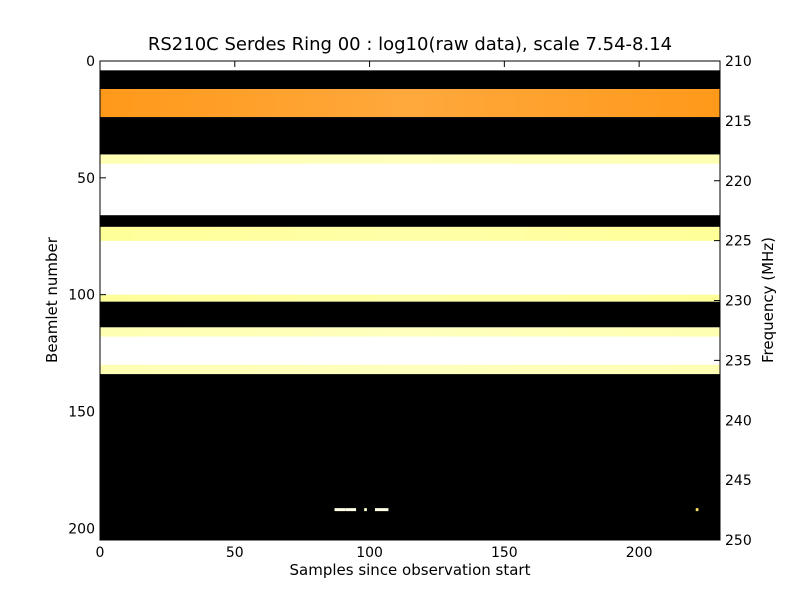 The width and height of the screenshot is (800, 600). Describe the element at coordinates (235, 553) in the screenshot. I see `x-tick-label: 50` at that location.